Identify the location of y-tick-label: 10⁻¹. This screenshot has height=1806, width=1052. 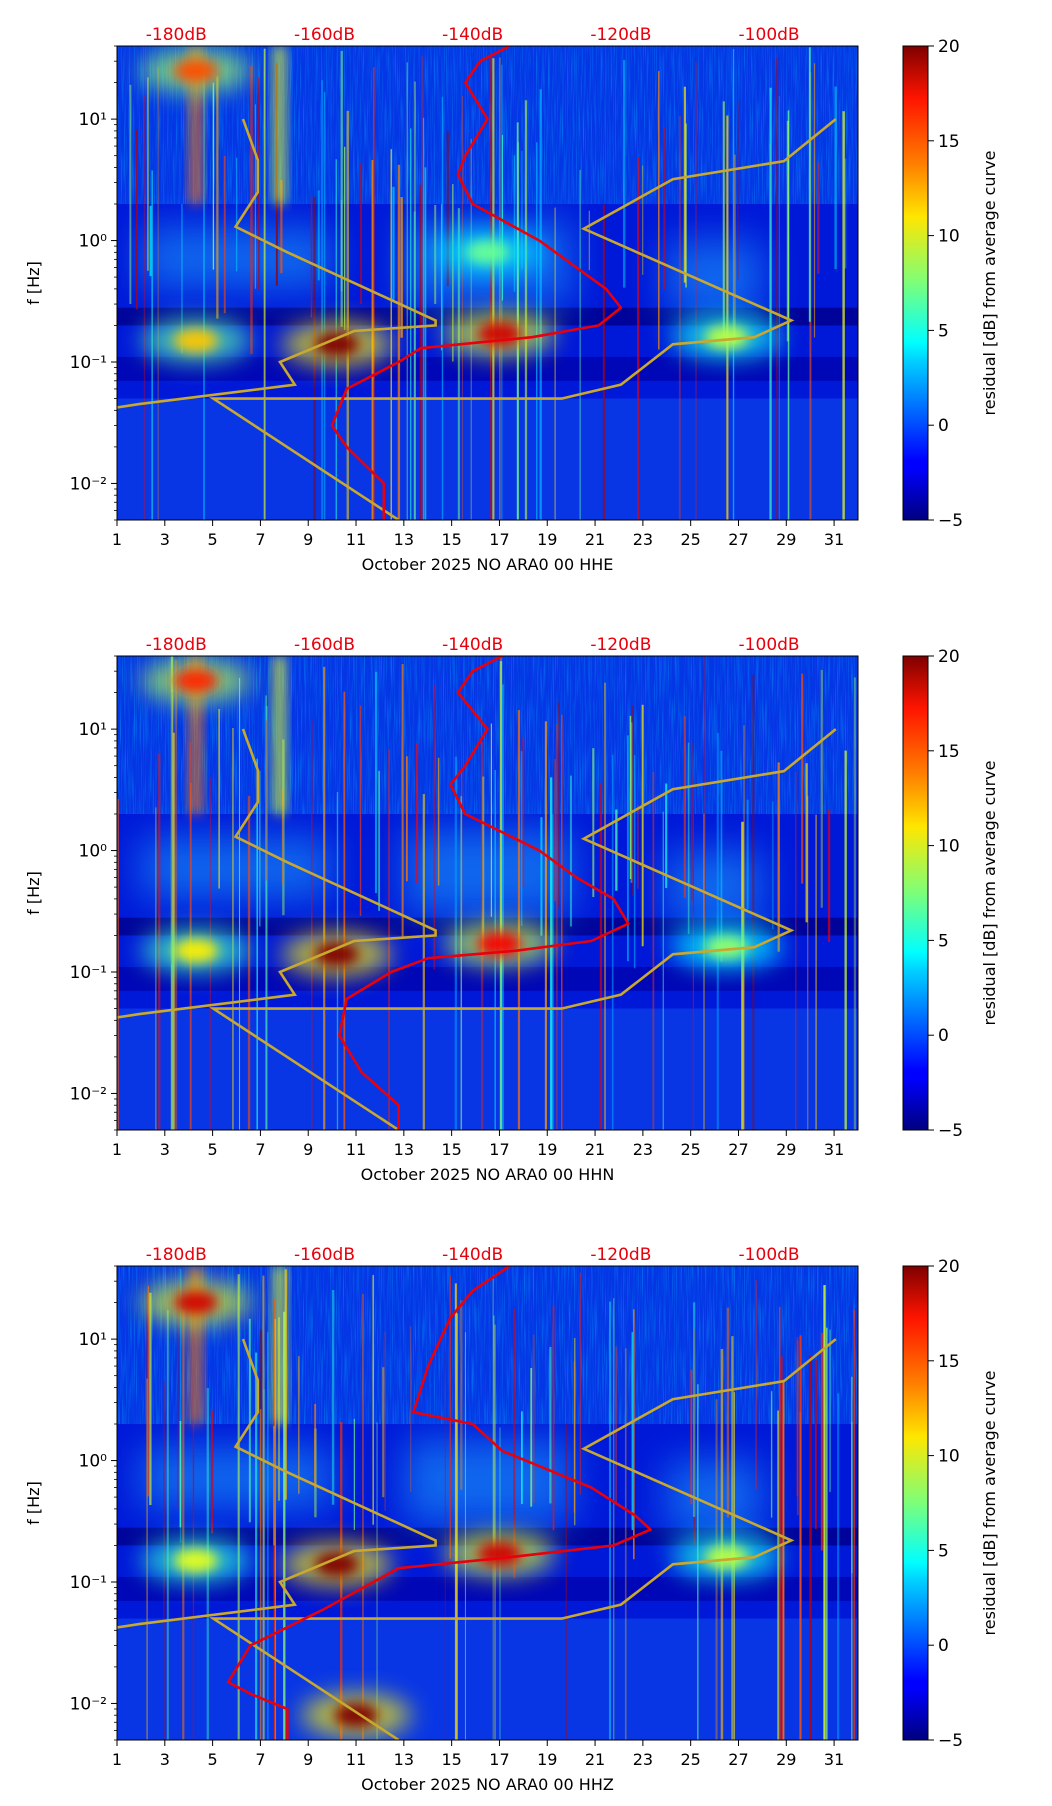
(88, 363).